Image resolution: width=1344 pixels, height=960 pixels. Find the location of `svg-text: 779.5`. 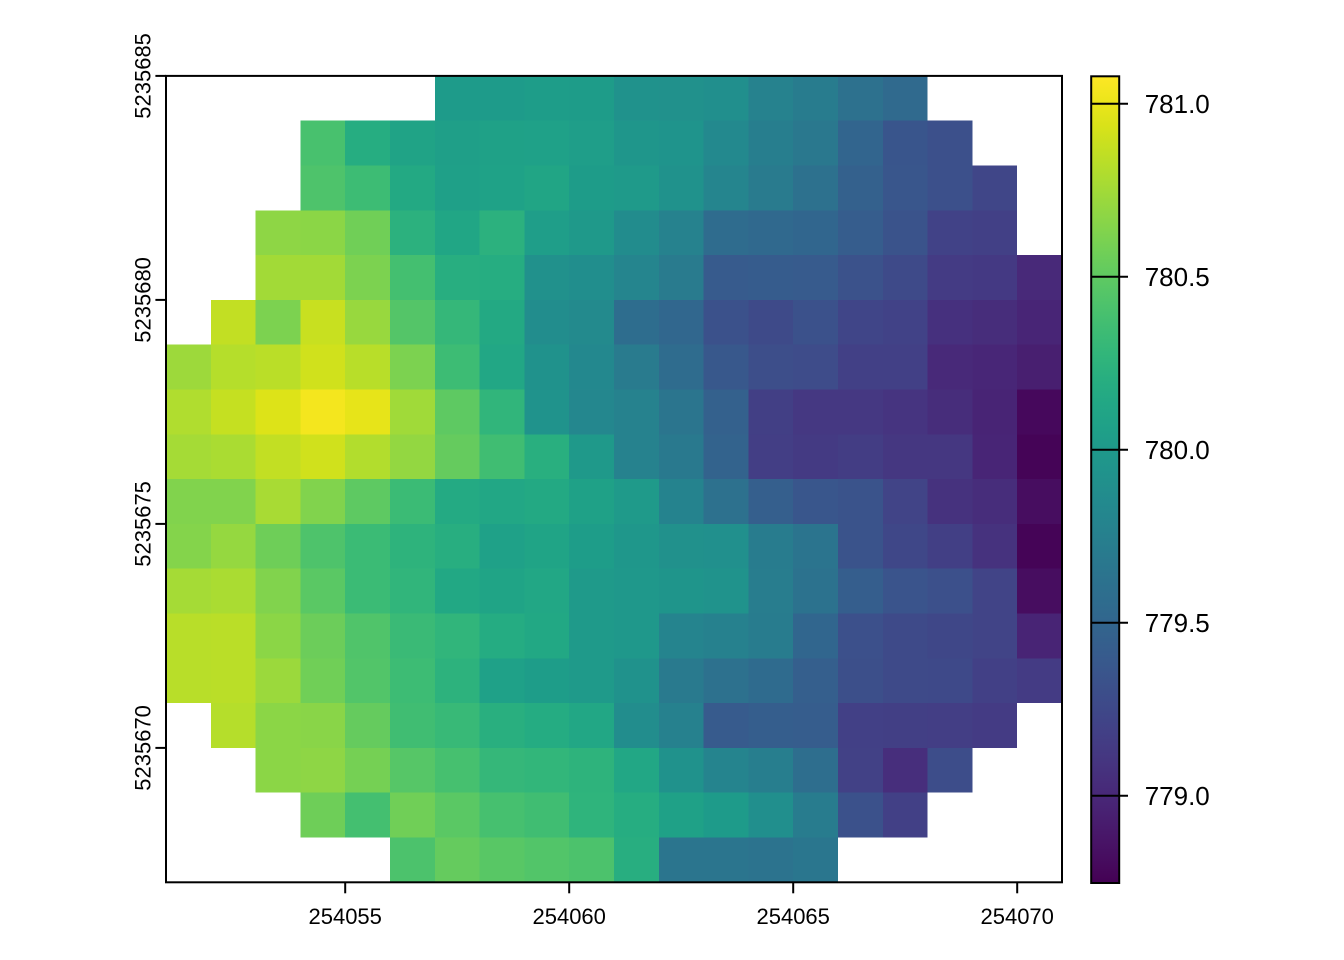

svg-text: 779.5 is located at coordinates (1177, 623).